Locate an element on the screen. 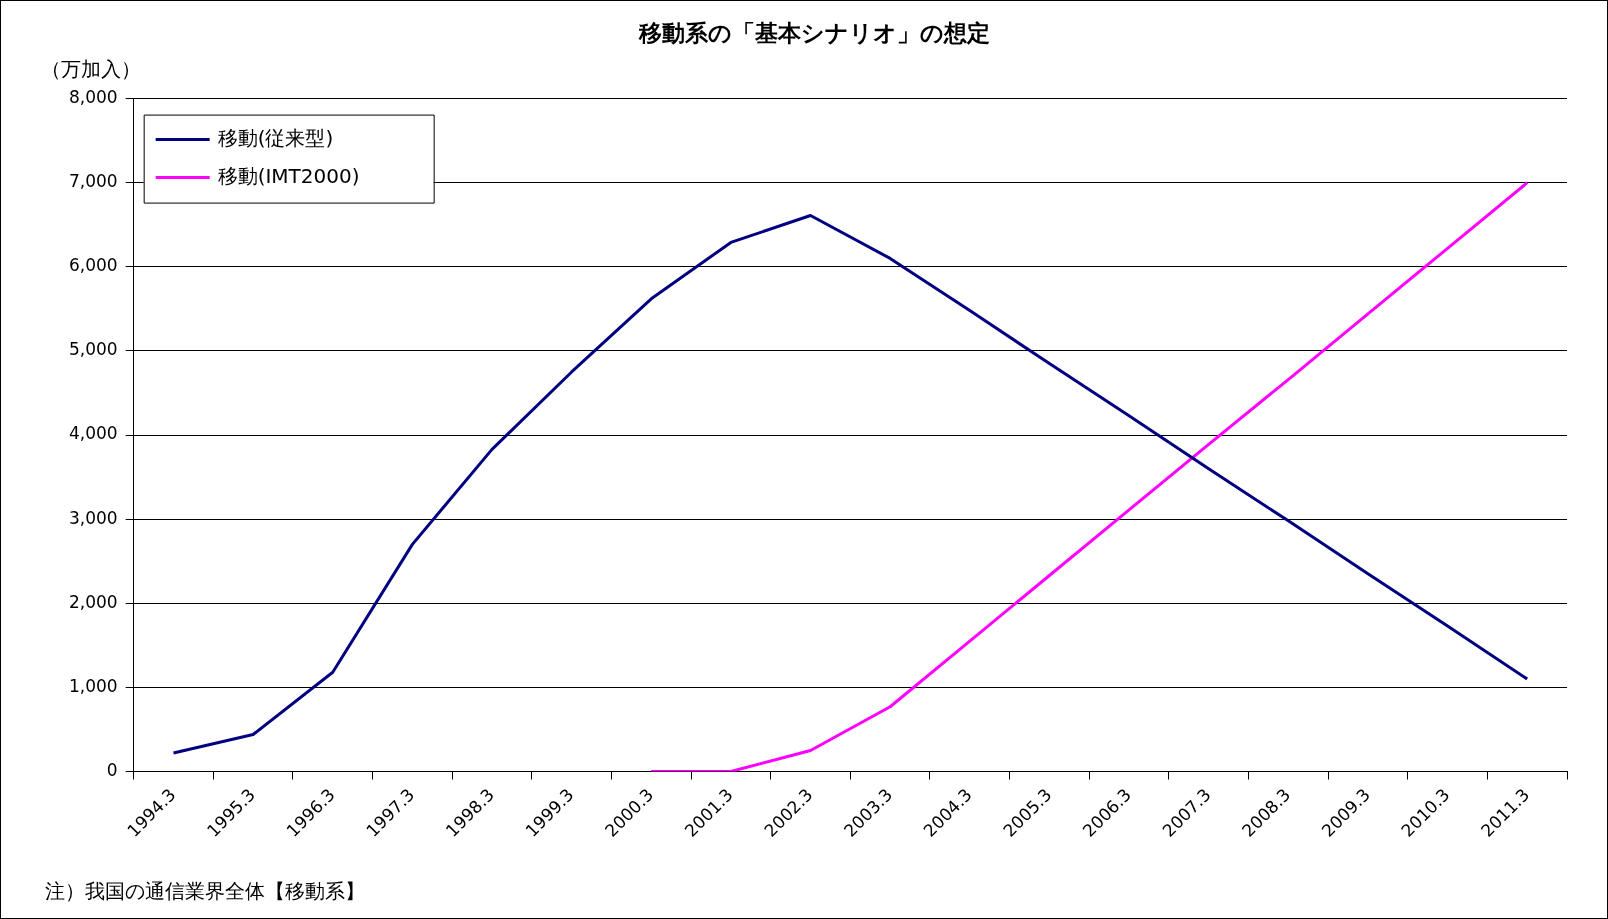 The height and width of the screenshot is (919, 1608). y-tick-label: 5,000 is located at coordinates (93, 349).